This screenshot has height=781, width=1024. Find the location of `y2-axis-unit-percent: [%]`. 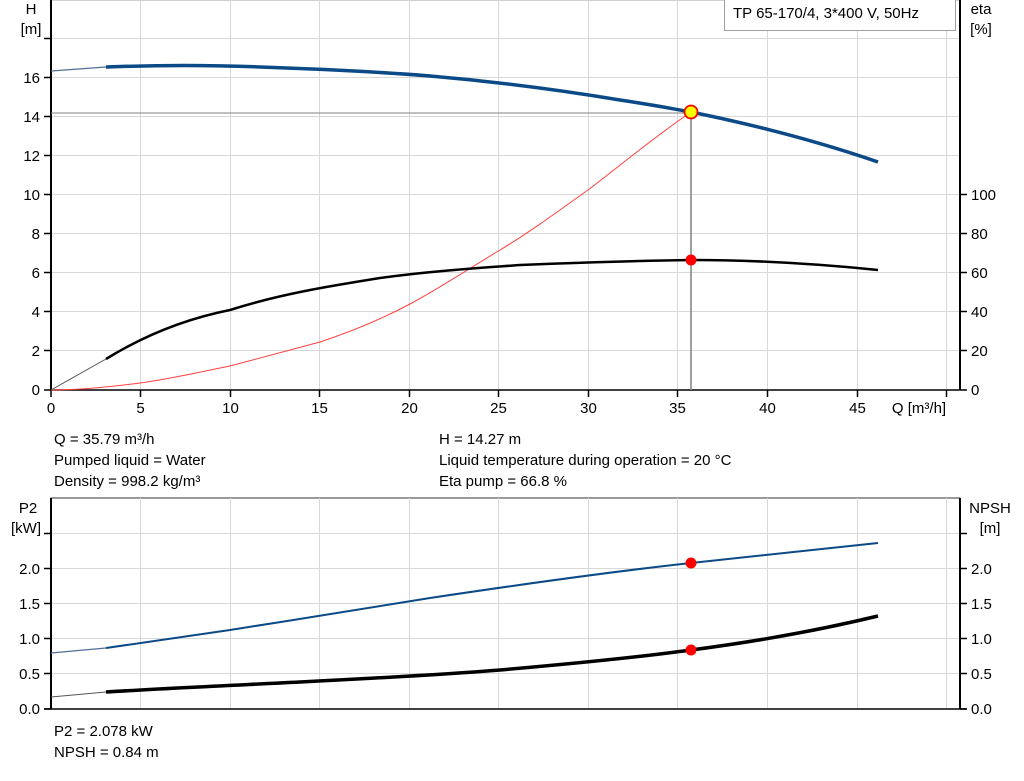

y2-axis-unit-percent: [%] is located at coordinates (981, 29).